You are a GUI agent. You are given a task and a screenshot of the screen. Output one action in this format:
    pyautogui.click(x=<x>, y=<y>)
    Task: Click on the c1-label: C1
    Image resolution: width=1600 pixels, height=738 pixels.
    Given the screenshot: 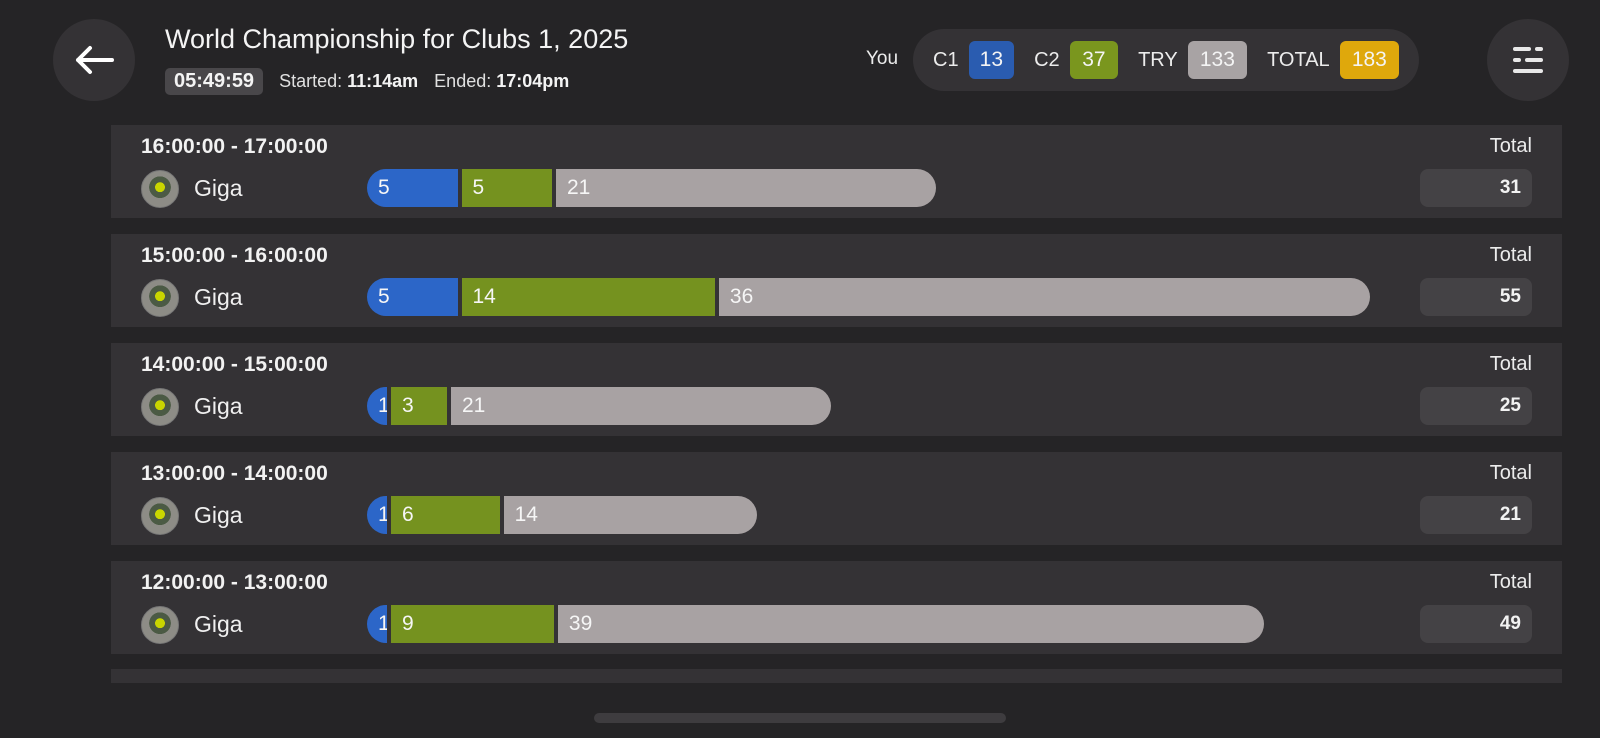 What is the action you would take?
    pyautogui.click(x=946, y=59)
    